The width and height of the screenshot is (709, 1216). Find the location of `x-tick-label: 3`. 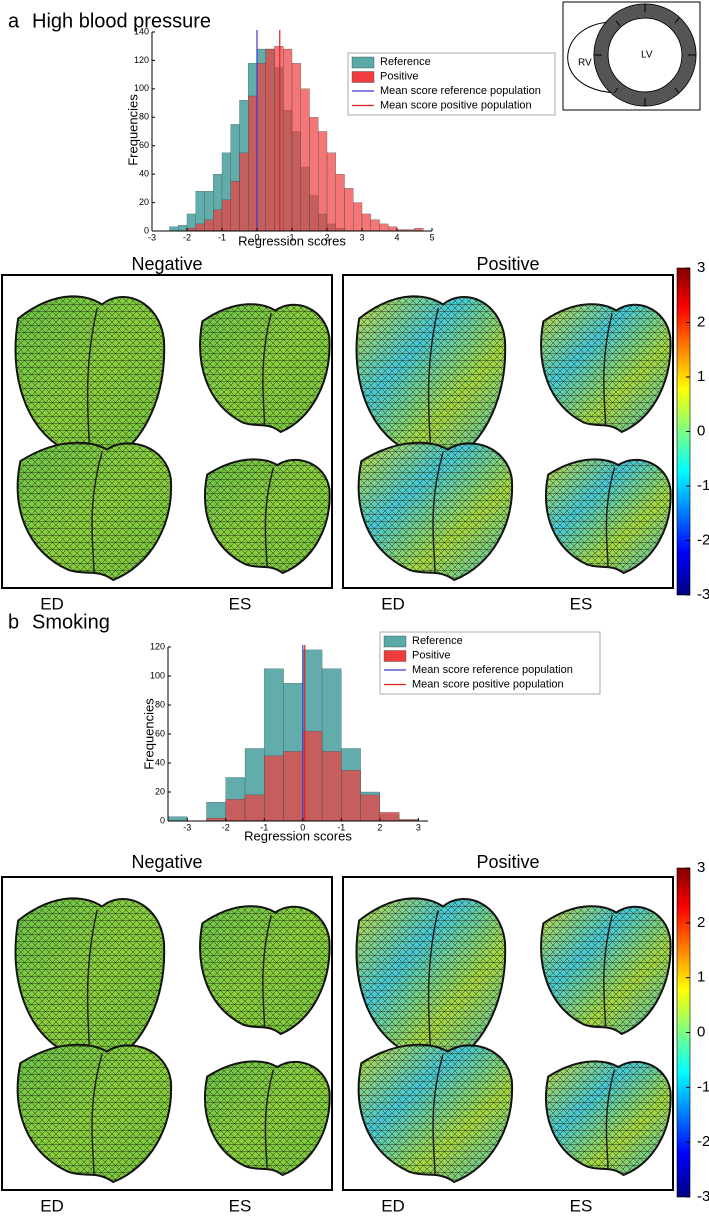

x-tick-label: 3 is located at coordinates (418, 827).